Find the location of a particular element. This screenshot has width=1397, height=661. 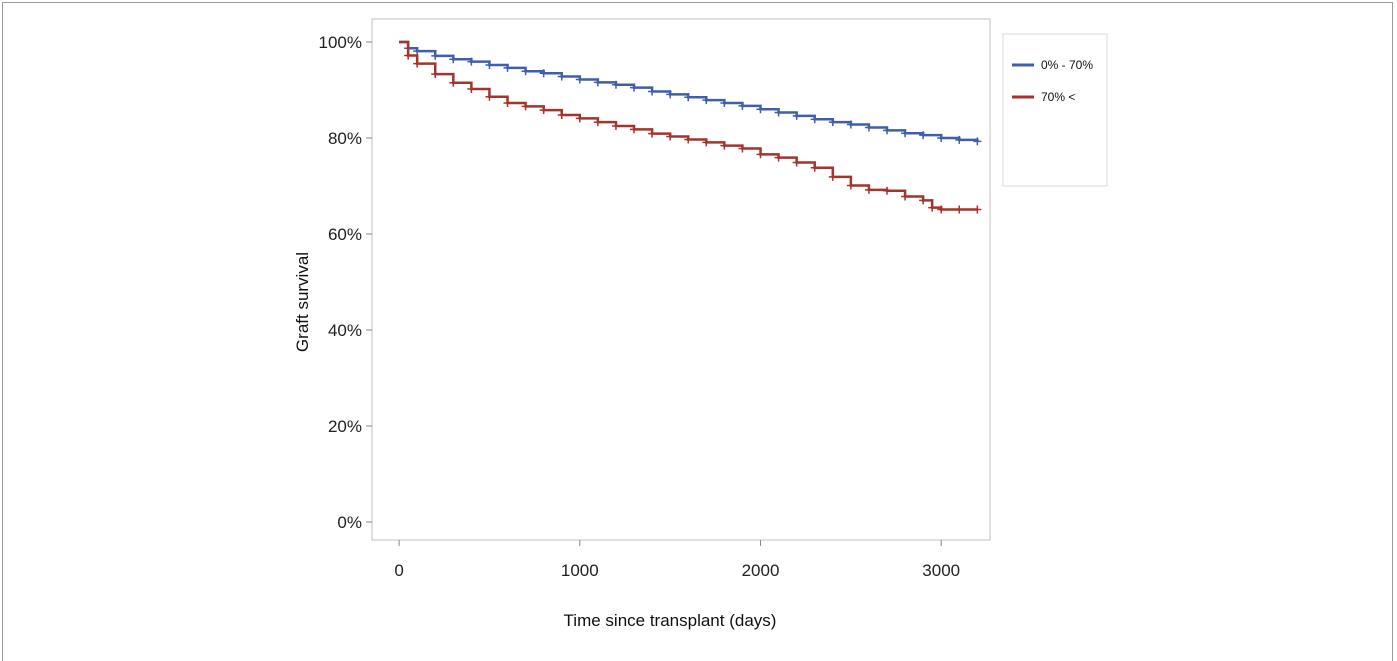

y-axis-title: Graft survival is located at coordinates (302, 302).